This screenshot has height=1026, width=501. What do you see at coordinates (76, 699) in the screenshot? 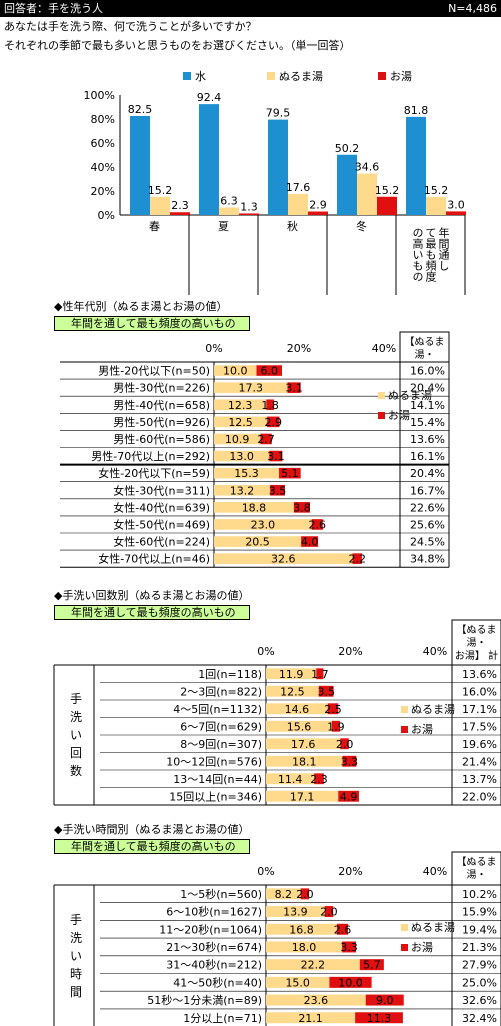
I see `group-label-char: 手` at bounding box center [76, 699].